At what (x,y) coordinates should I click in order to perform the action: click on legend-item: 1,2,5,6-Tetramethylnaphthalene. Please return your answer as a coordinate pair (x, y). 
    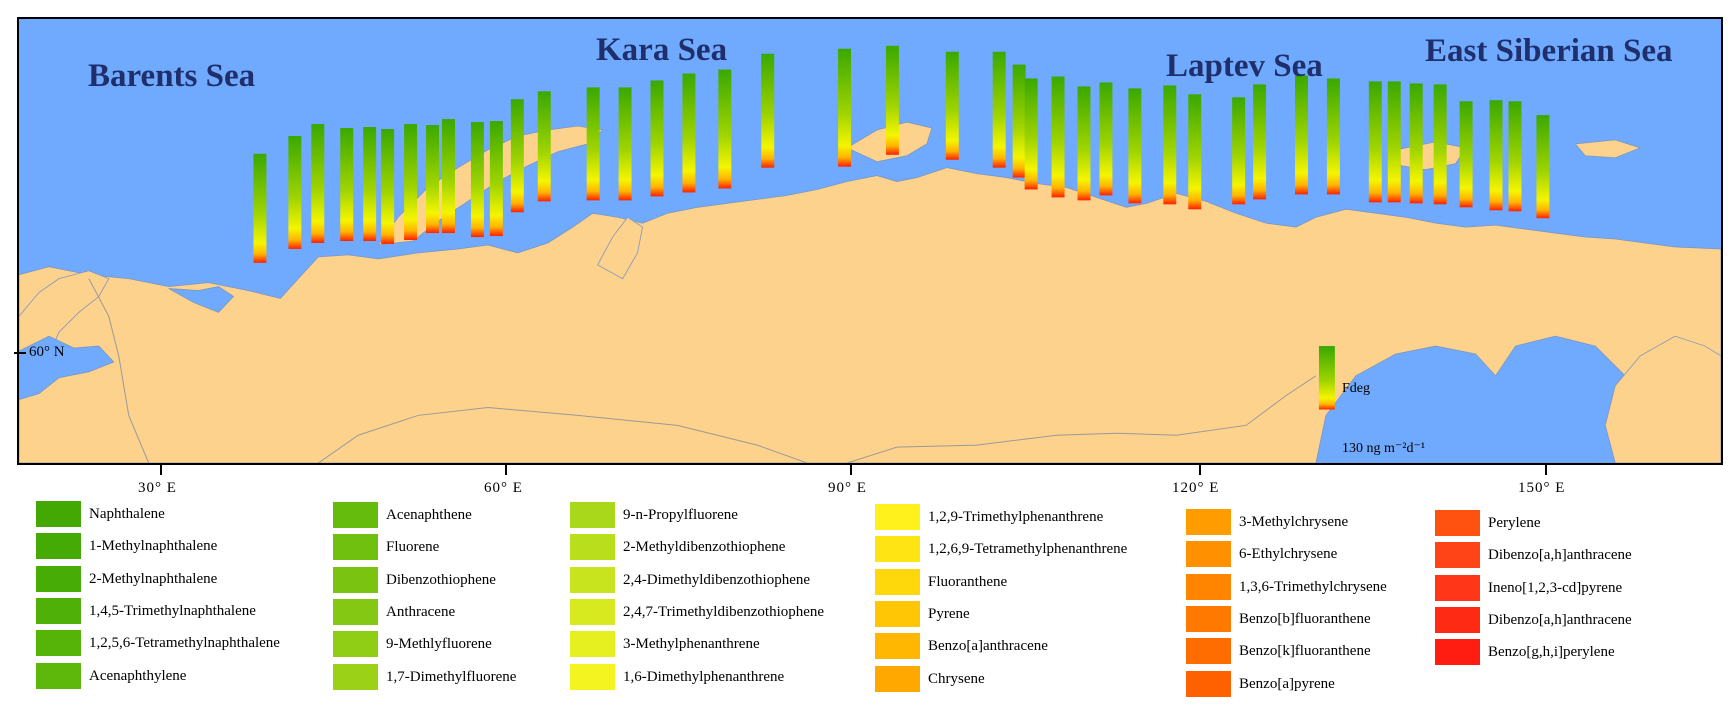
    Looking at the image, I should click on (158, 643).